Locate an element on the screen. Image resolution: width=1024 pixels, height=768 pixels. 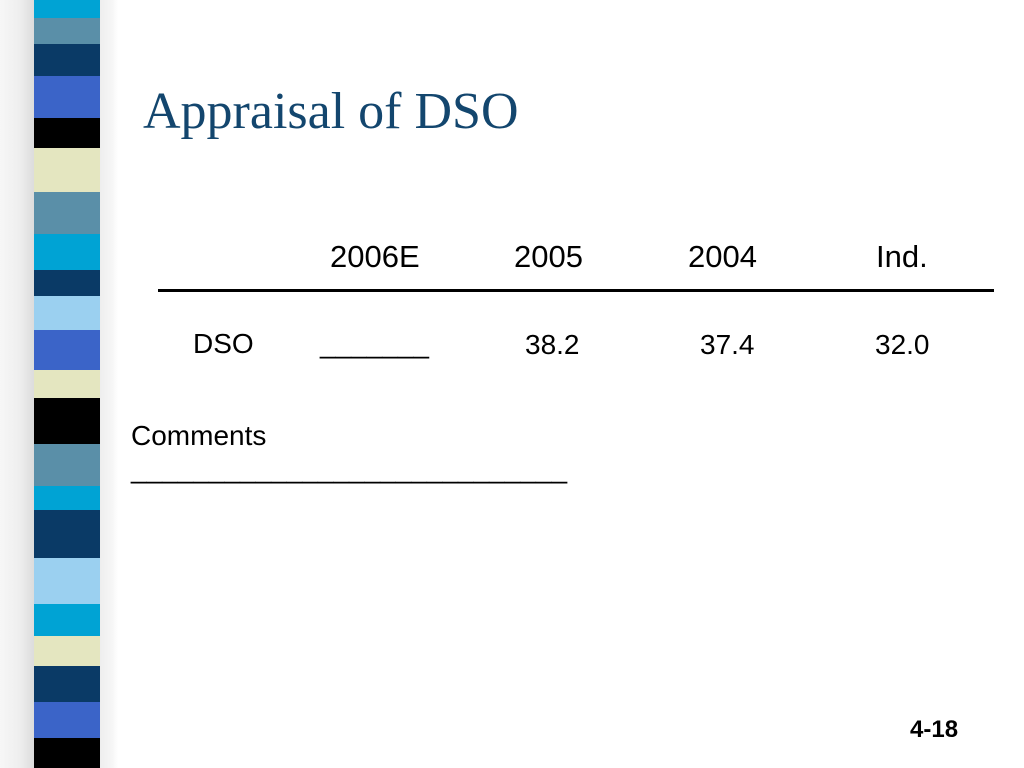
stripe-column is located at coordinates (67, 384).